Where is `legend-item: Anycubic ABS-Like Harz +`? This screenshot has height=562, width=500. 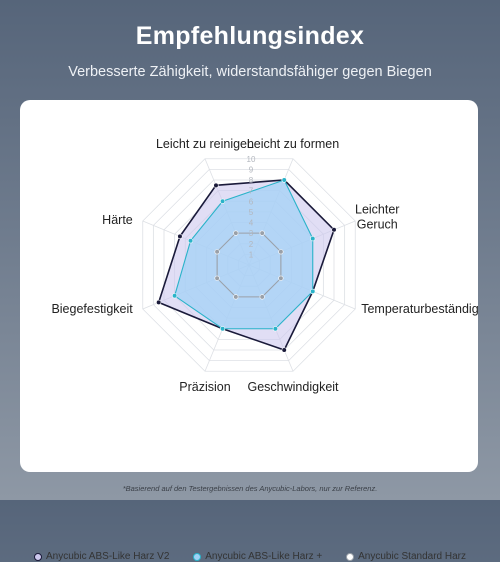
legend-item: Anycubic ABS-Like Harz + is located at coordinates (257, 556).